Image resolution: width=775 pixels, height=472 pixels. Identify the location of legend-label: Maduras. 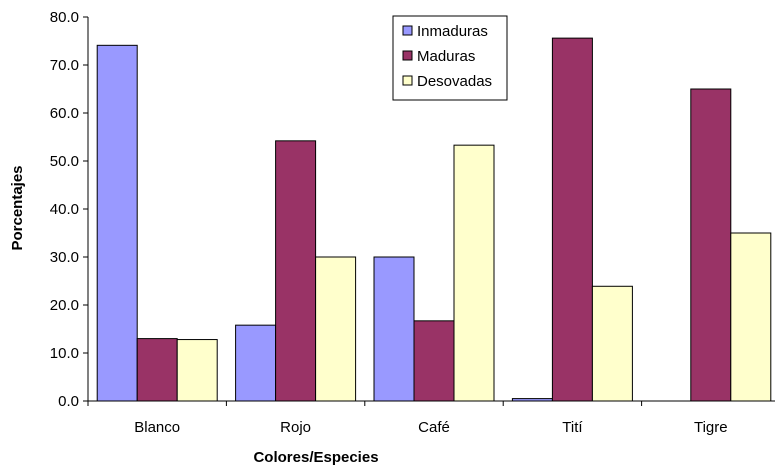
(446, 56).